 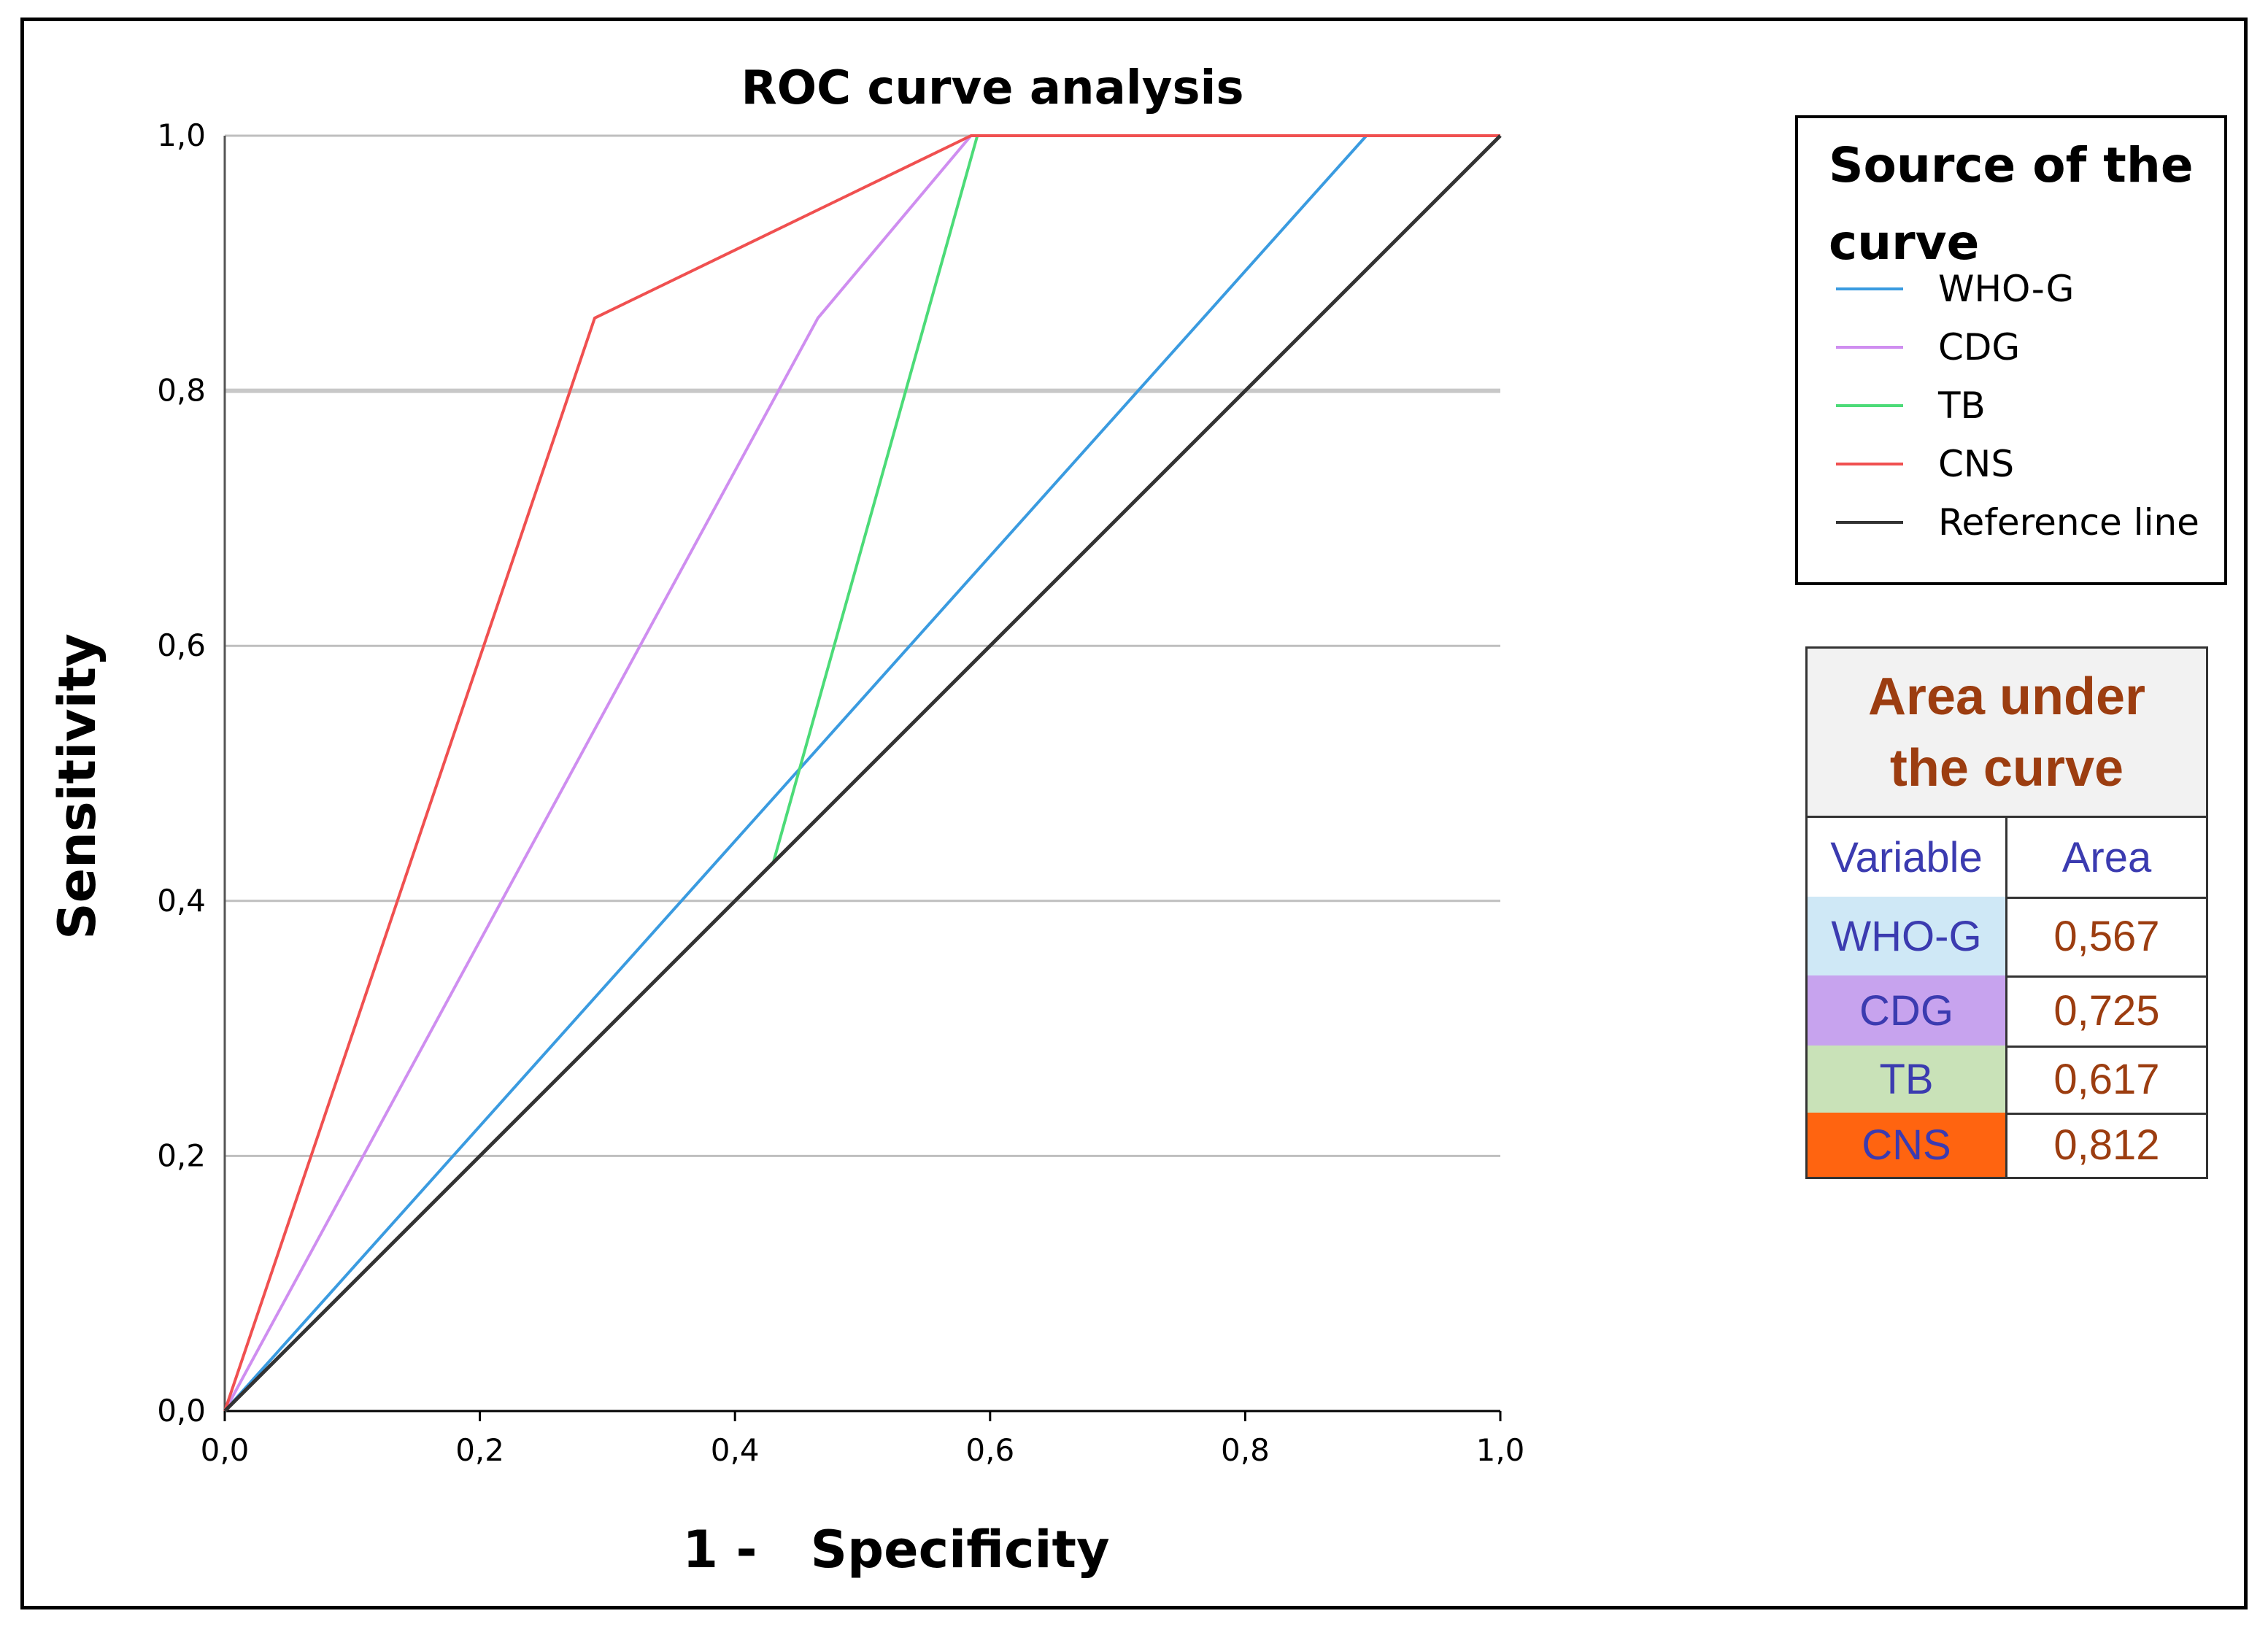 I want to click on x-tick-label: 0,4, so click(x=735, y=1450).